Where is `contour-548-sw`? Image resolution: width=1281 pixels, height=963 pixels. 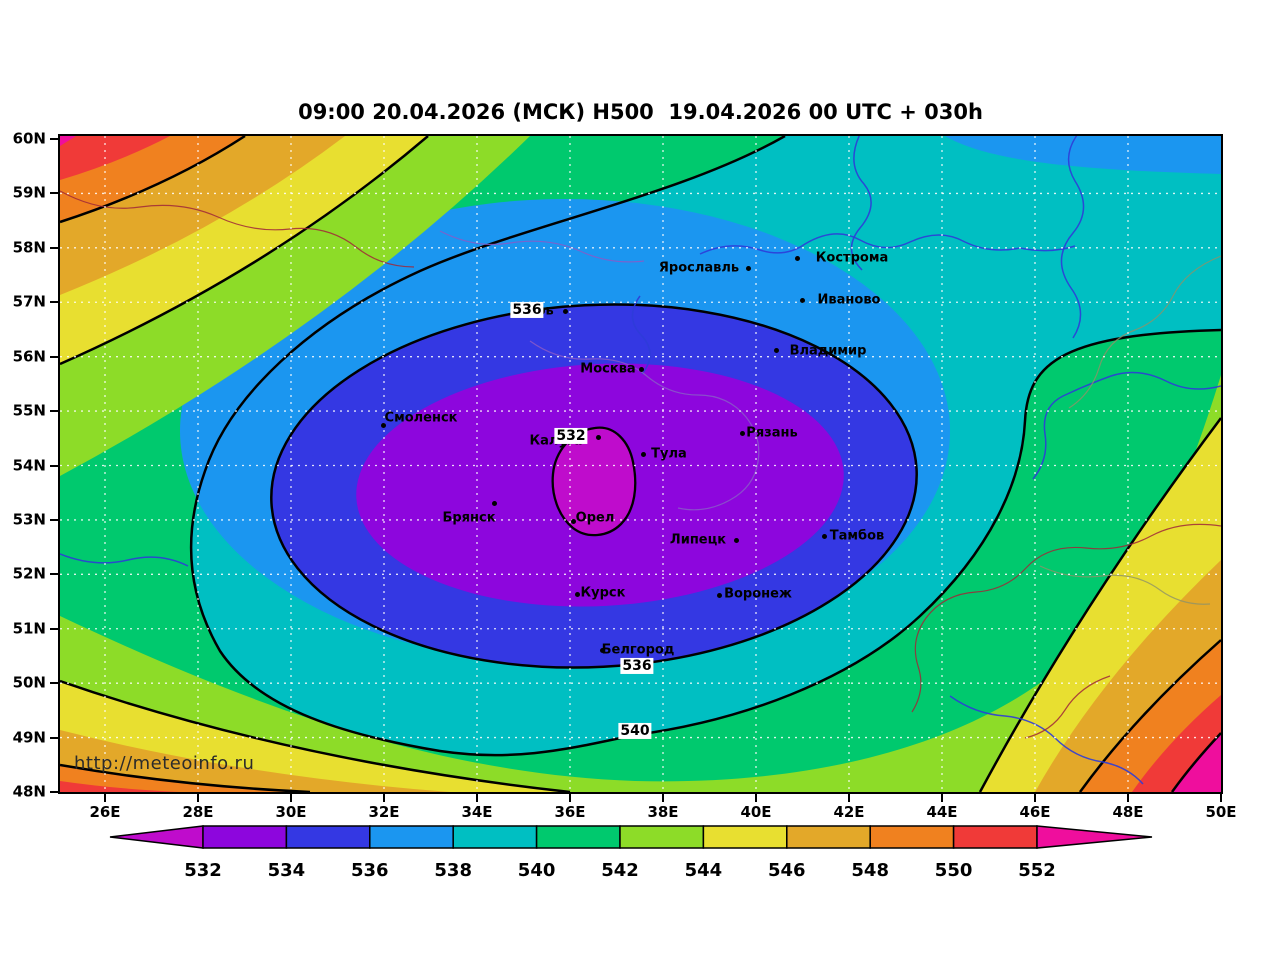
contour-548-sw is located at coordinates (185, 777).